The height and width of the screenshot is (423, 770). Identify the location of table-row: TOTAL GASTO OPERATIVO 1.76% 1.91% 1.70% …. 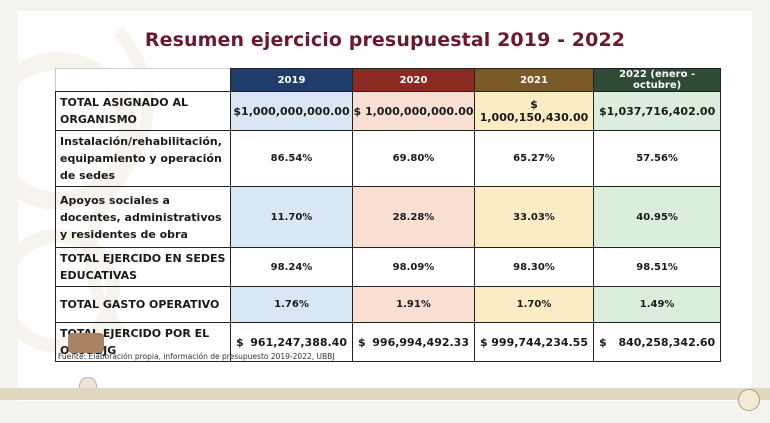
(388, 304).